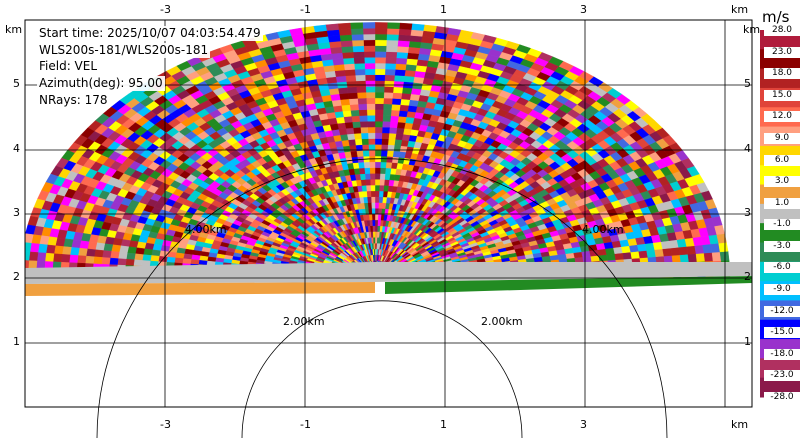 The width and height of the screenshot is (800, 438). I want to click on colorbar, so click(780, 214).